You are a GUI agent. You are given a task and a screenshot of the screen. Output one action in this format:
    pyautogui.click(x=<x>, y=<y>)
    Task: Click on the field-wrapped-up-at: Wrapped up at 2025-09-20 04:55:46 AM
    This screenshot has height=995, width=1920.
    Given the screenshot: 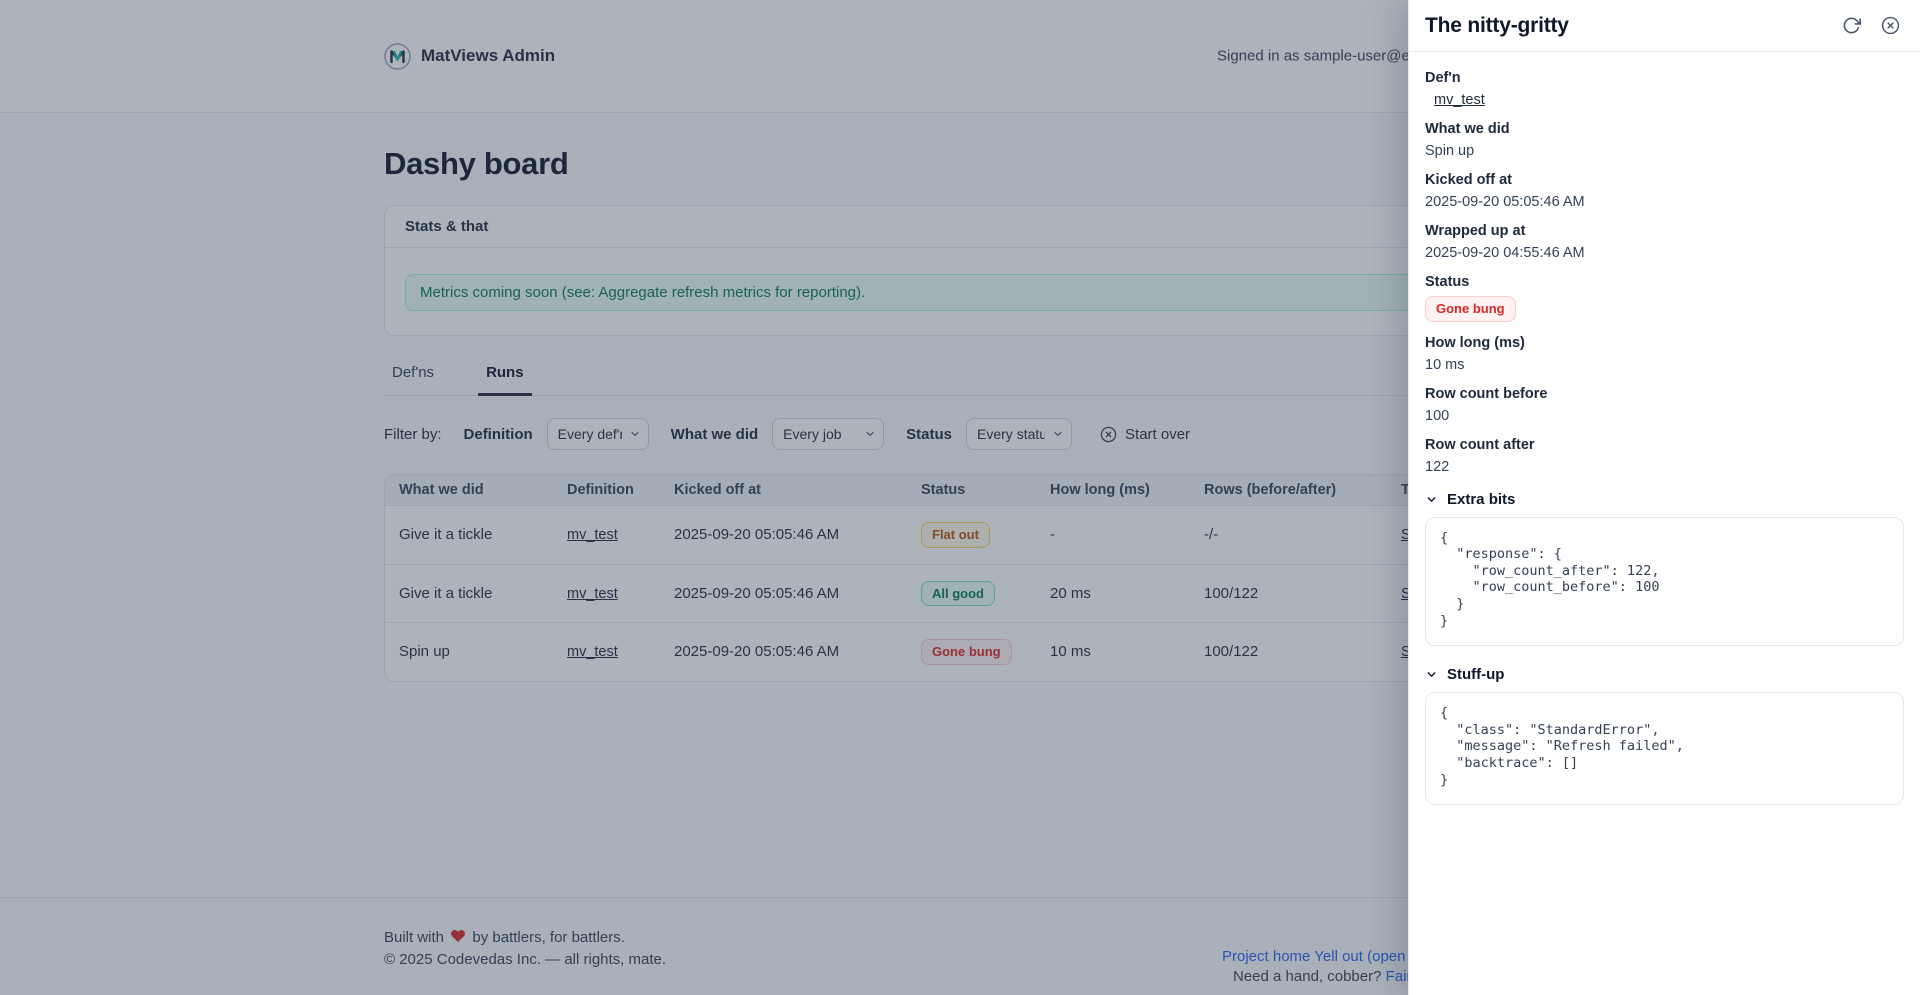 What is the action you would take?
    pyautogui.click(x=1505, y=242)
    